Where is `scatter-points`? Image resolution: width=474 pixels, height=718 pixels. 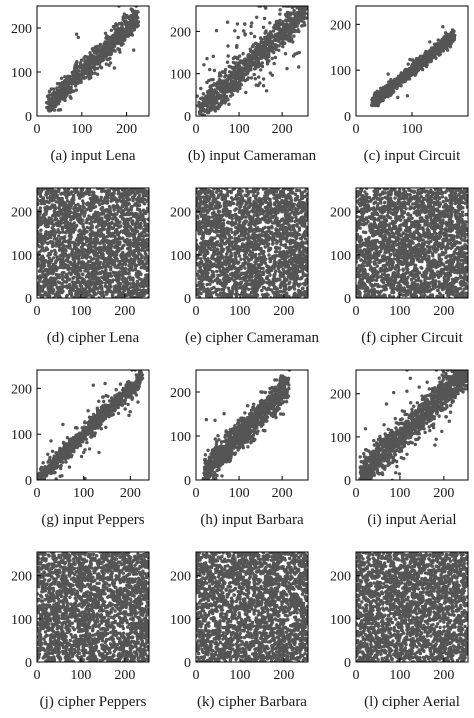 scatter-points is located at coordinates (252, 61).